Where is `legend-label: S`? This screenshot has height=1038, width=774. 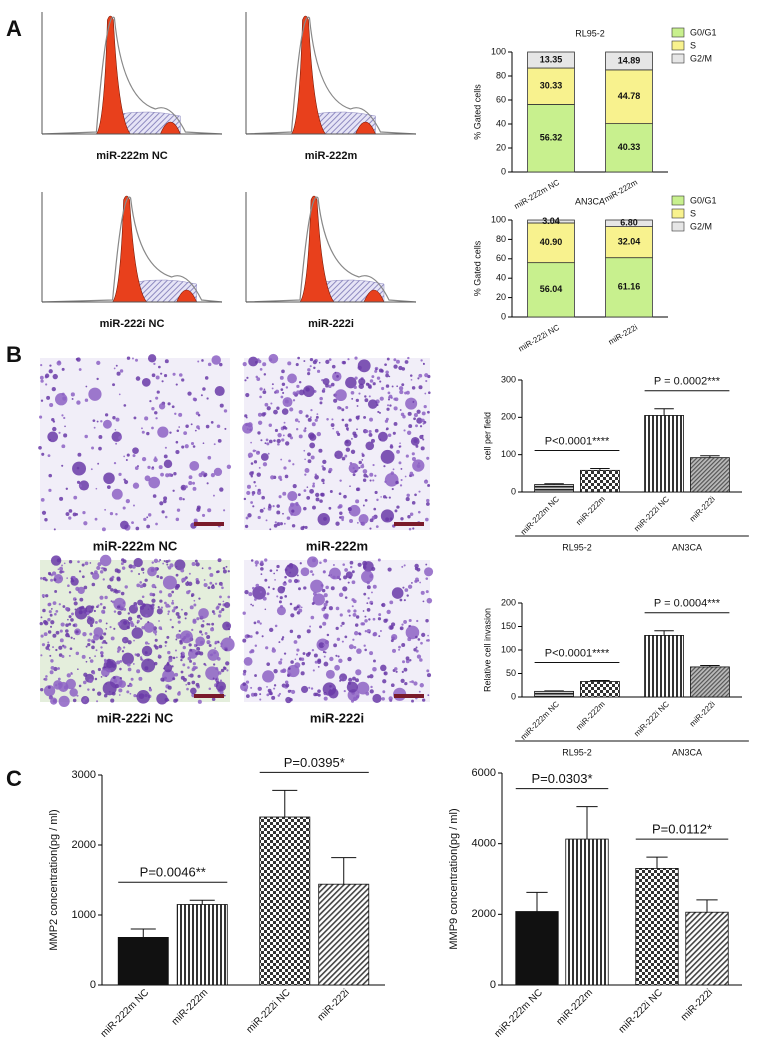
legend-label: S is located at coordinates (693, 45).